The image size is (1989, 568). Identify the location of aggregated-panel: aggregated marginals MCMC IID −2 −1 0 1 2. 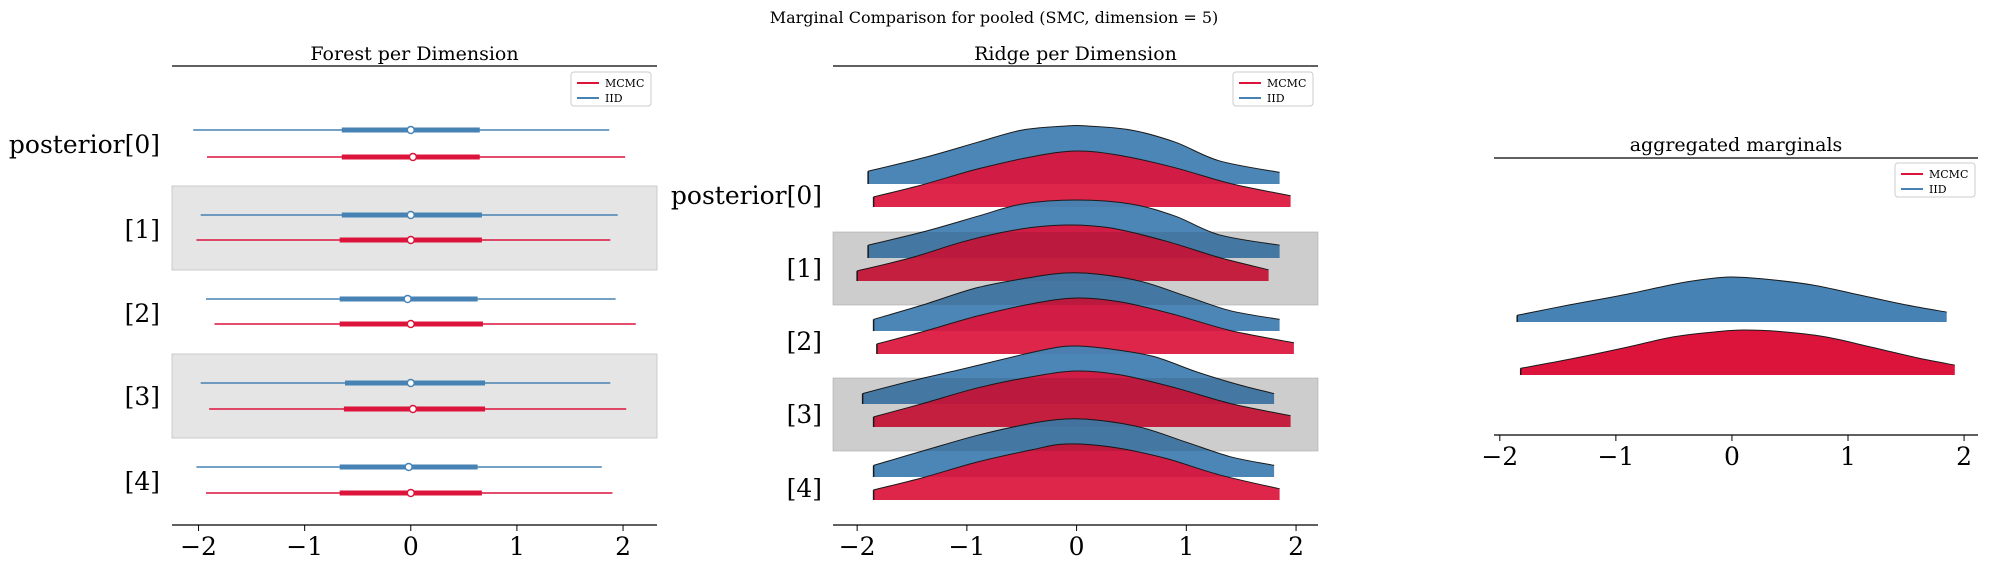
(1729, 302).